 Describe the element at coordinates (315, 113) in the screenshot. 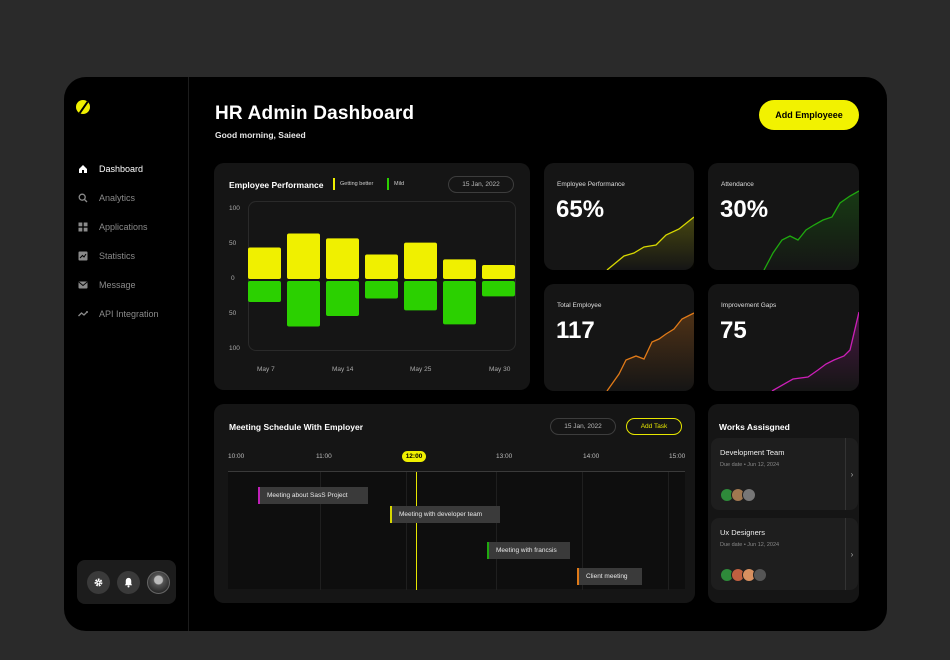

I see `page-title: HR Admin Dashboard` at that location.